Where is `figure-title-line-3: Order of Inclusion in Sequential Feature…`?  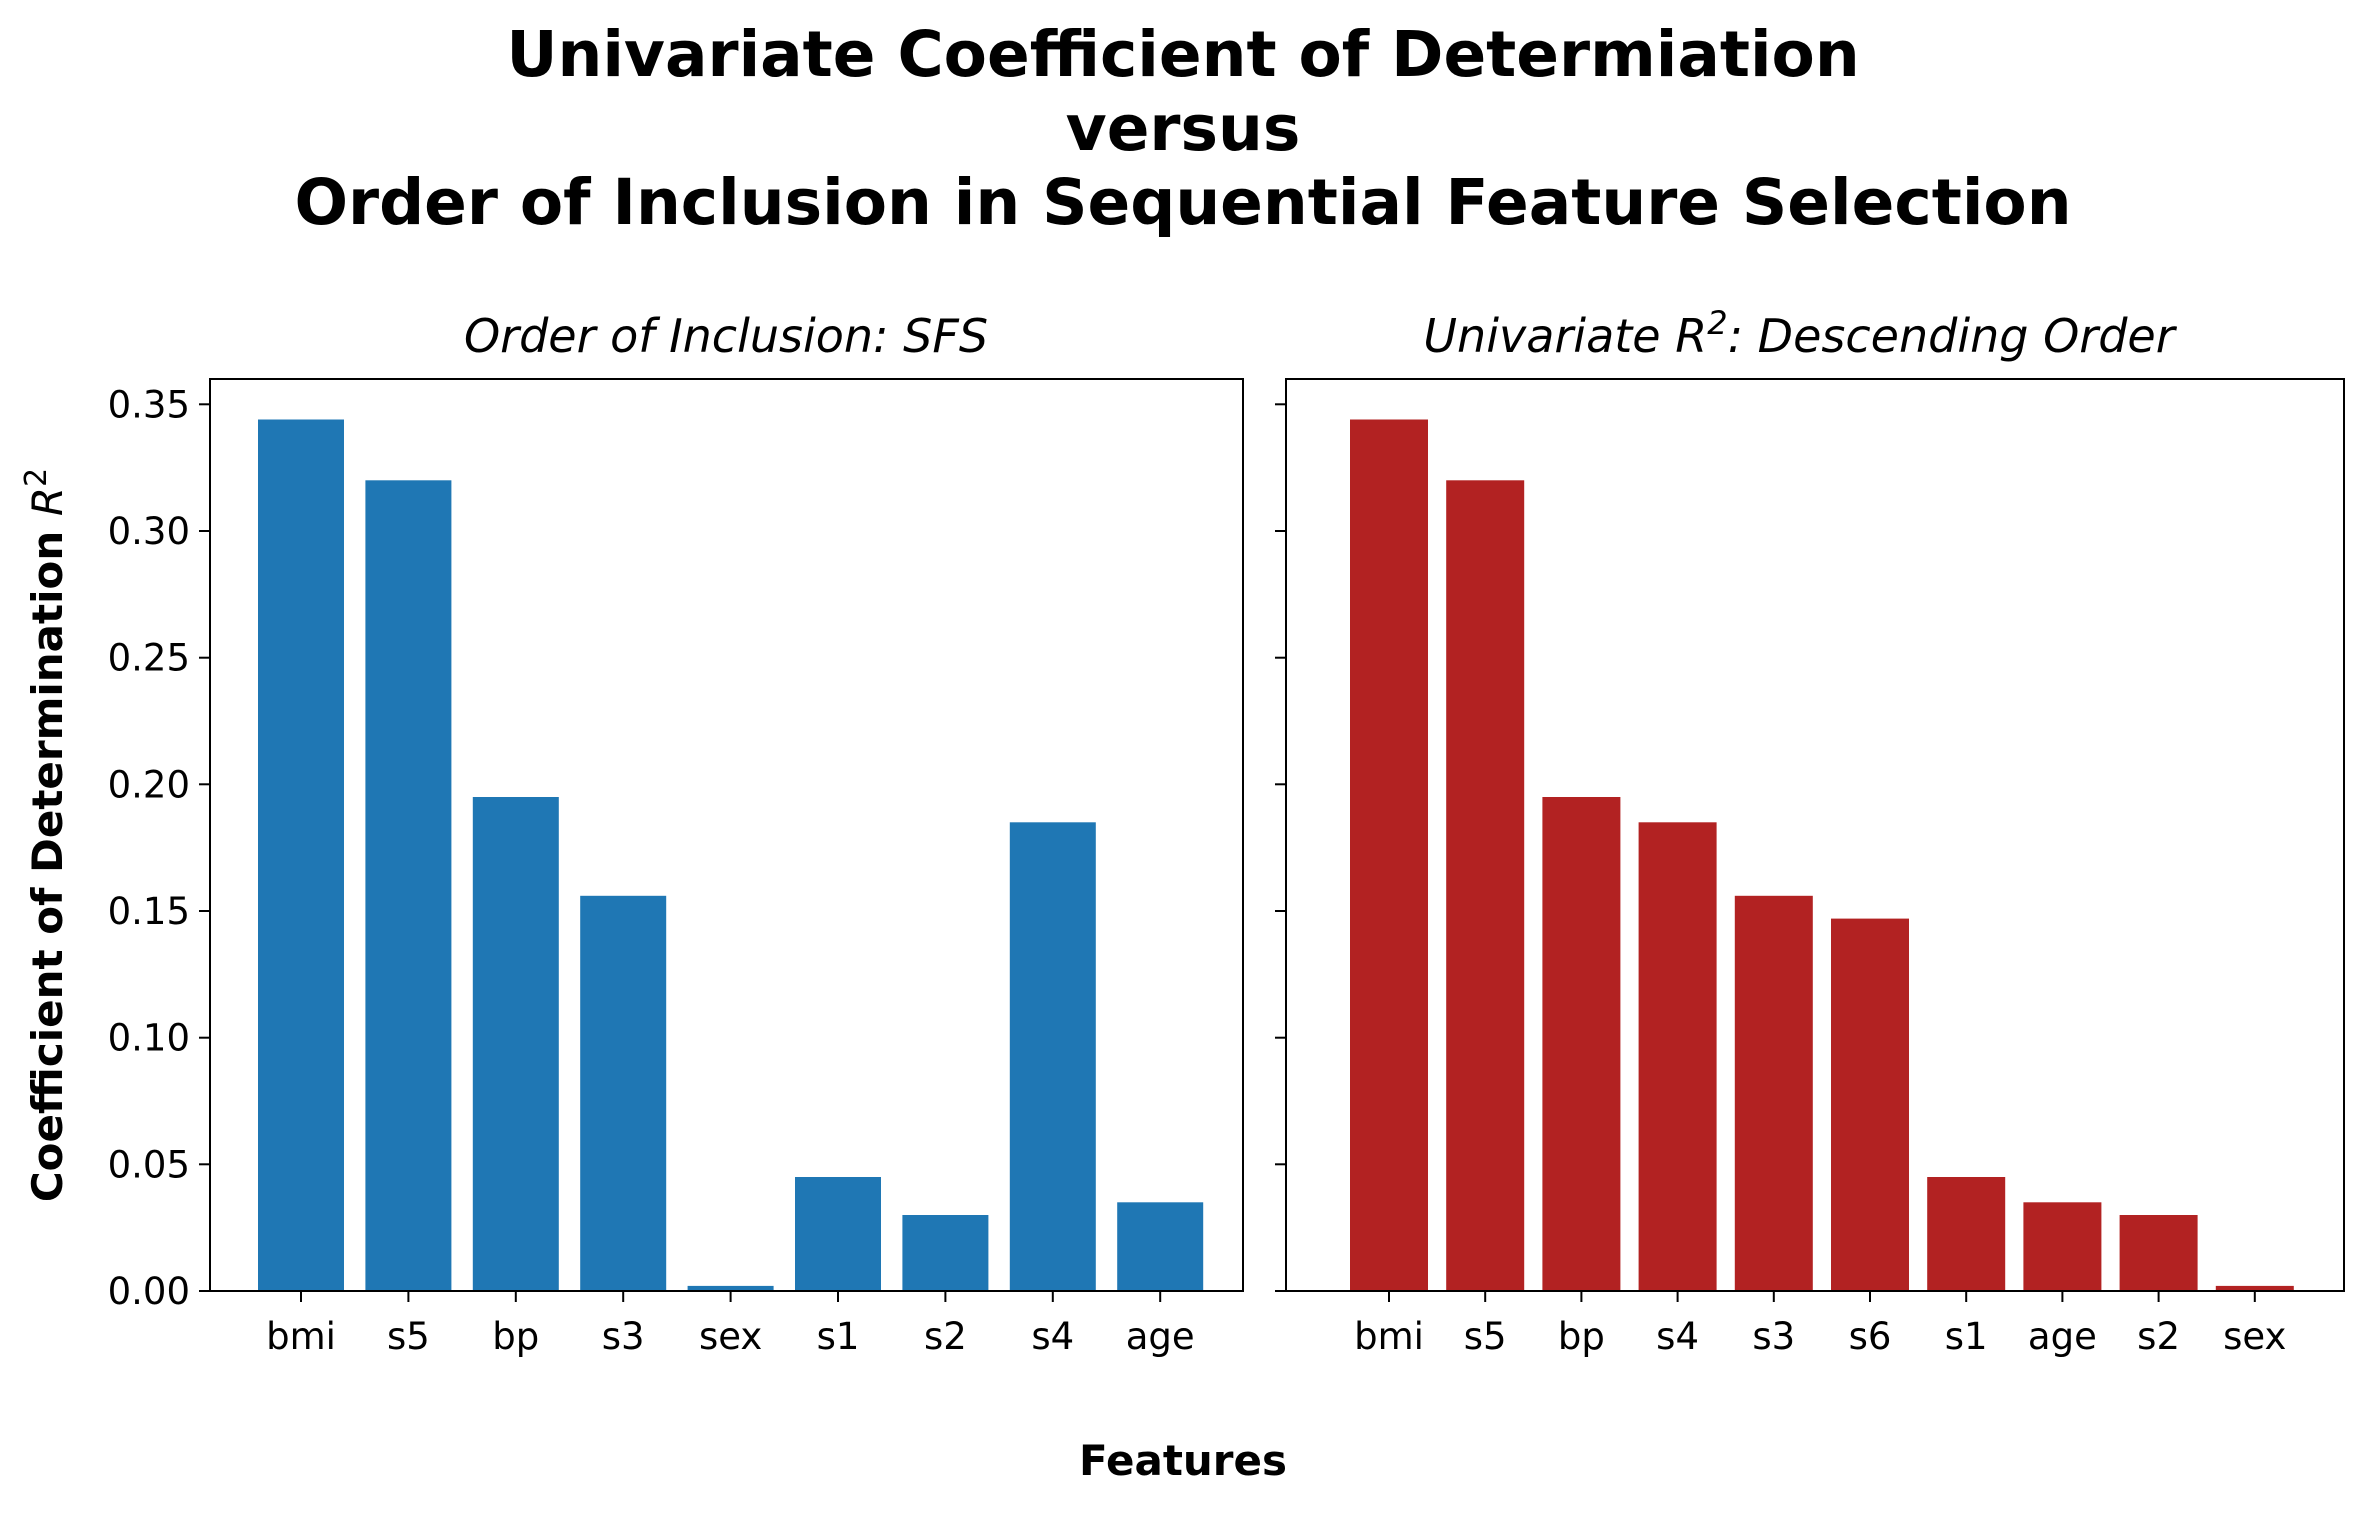 figure-title-line-3: Order of Inclusion in Sequential Feature… is located at coordinates (1183, 202).